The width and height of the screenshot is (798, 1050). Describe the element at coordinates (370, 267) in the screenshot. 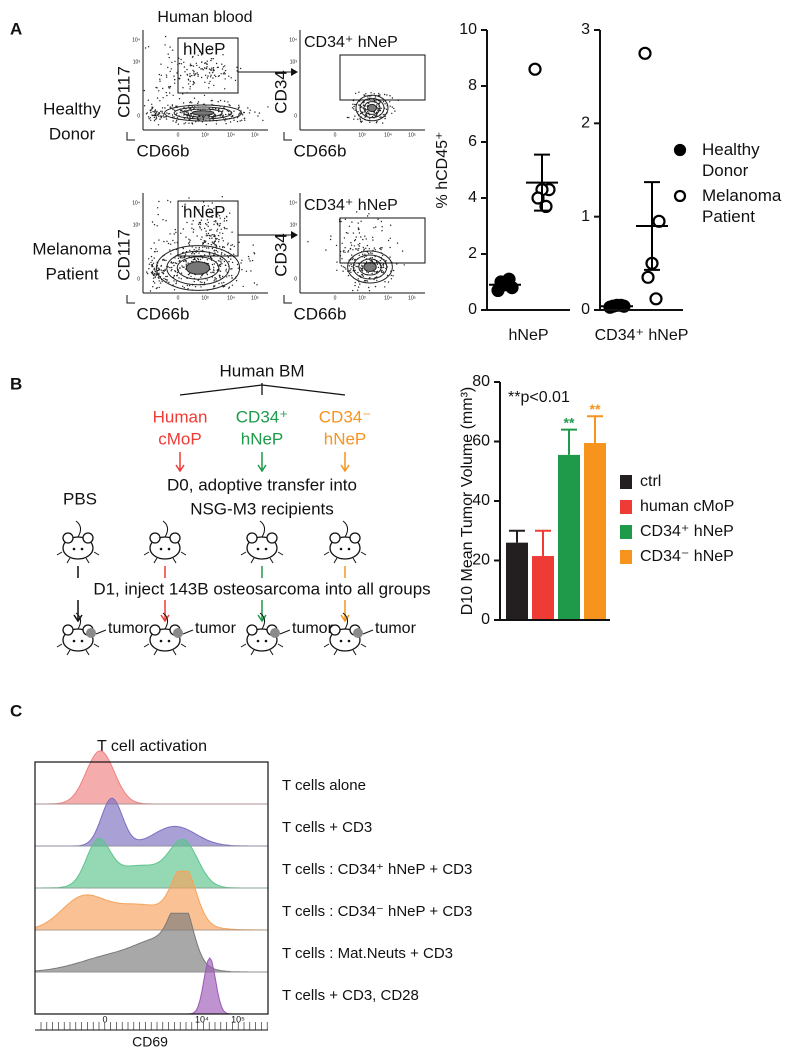

I see `flow-contour` at that location.